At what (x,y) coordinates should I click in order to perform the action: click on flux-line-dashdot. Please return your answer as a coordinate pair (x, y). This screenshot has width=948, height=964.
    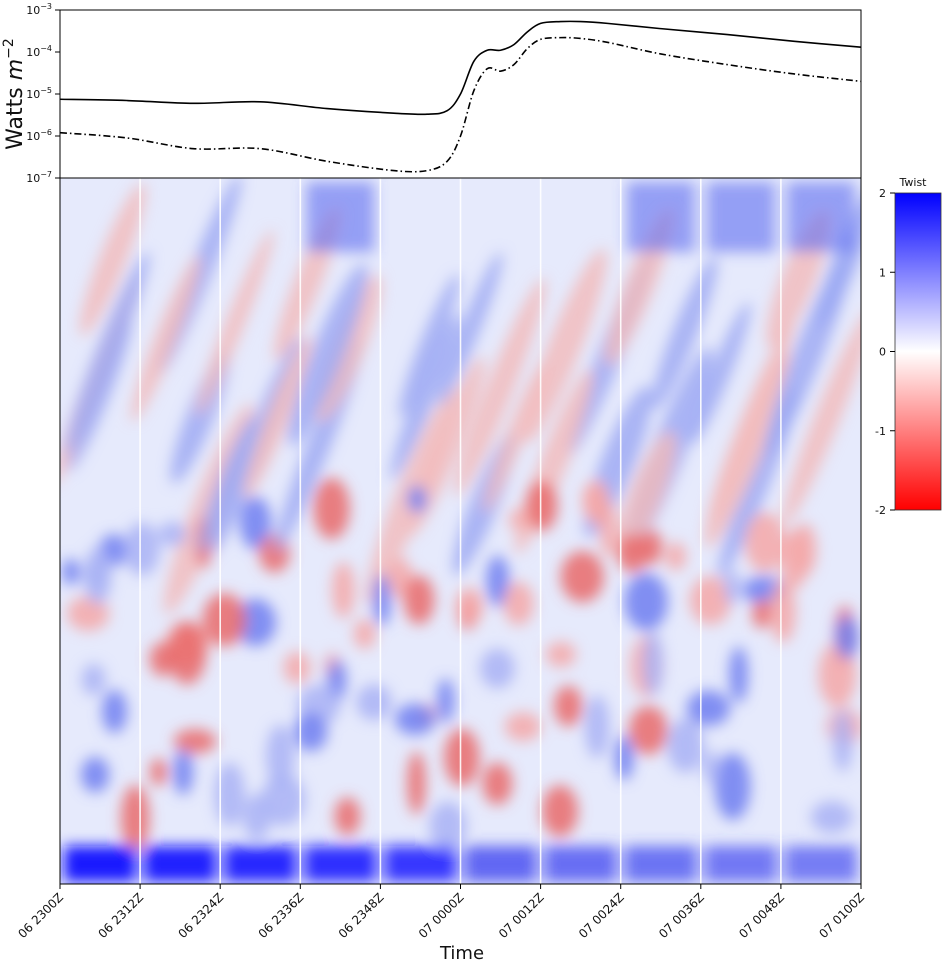
    Looking at the image, I should click on (460, 104).